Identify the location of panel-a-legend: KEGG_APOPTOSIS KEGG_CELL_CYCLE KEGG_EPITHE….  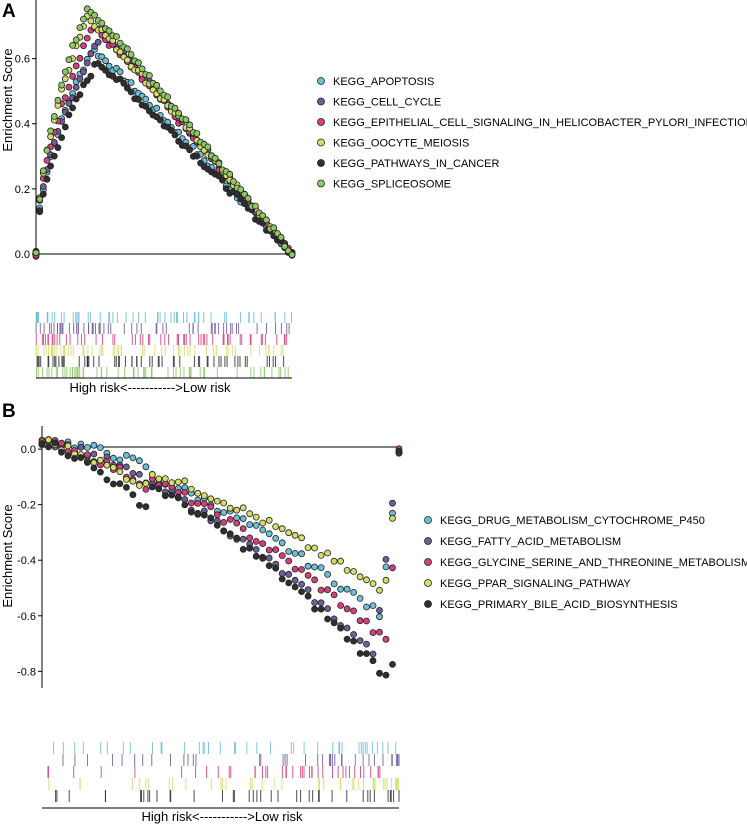
(532, 133).